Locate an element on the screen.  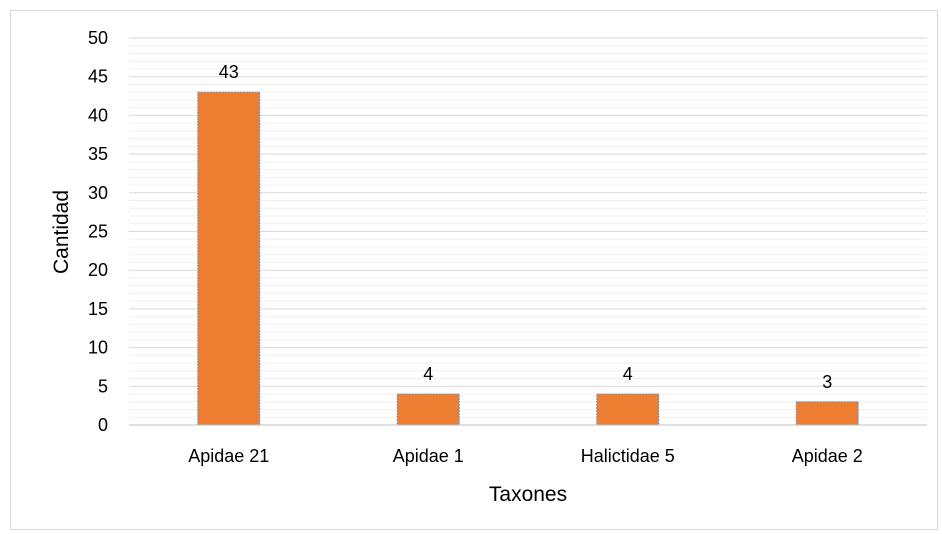
x-axis-ticks: Apidae 21 Apidae 1 Halictidae 5 Apidae 2 is located at coordinates (525, 456).